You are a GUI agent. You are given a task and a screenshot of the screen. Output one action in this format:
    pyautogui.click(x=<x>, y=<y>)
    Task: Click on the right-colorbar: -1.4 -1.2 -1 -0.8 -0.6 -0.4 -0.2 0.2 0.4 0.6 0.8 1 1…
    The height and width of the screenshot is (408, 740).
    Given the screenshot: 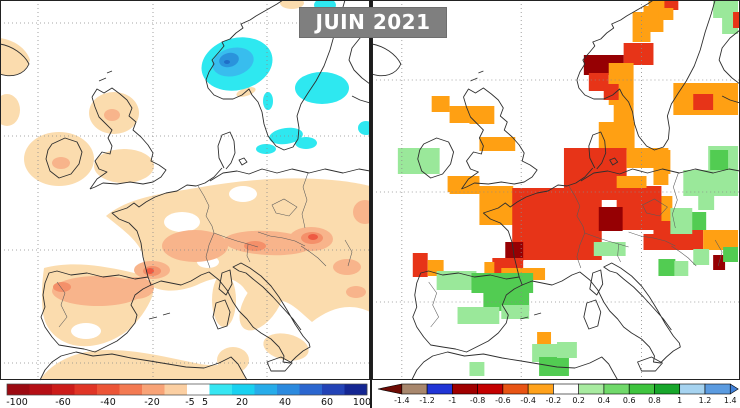 What is the action you would take?
    pyautogui.click(x=558, y=394)
    